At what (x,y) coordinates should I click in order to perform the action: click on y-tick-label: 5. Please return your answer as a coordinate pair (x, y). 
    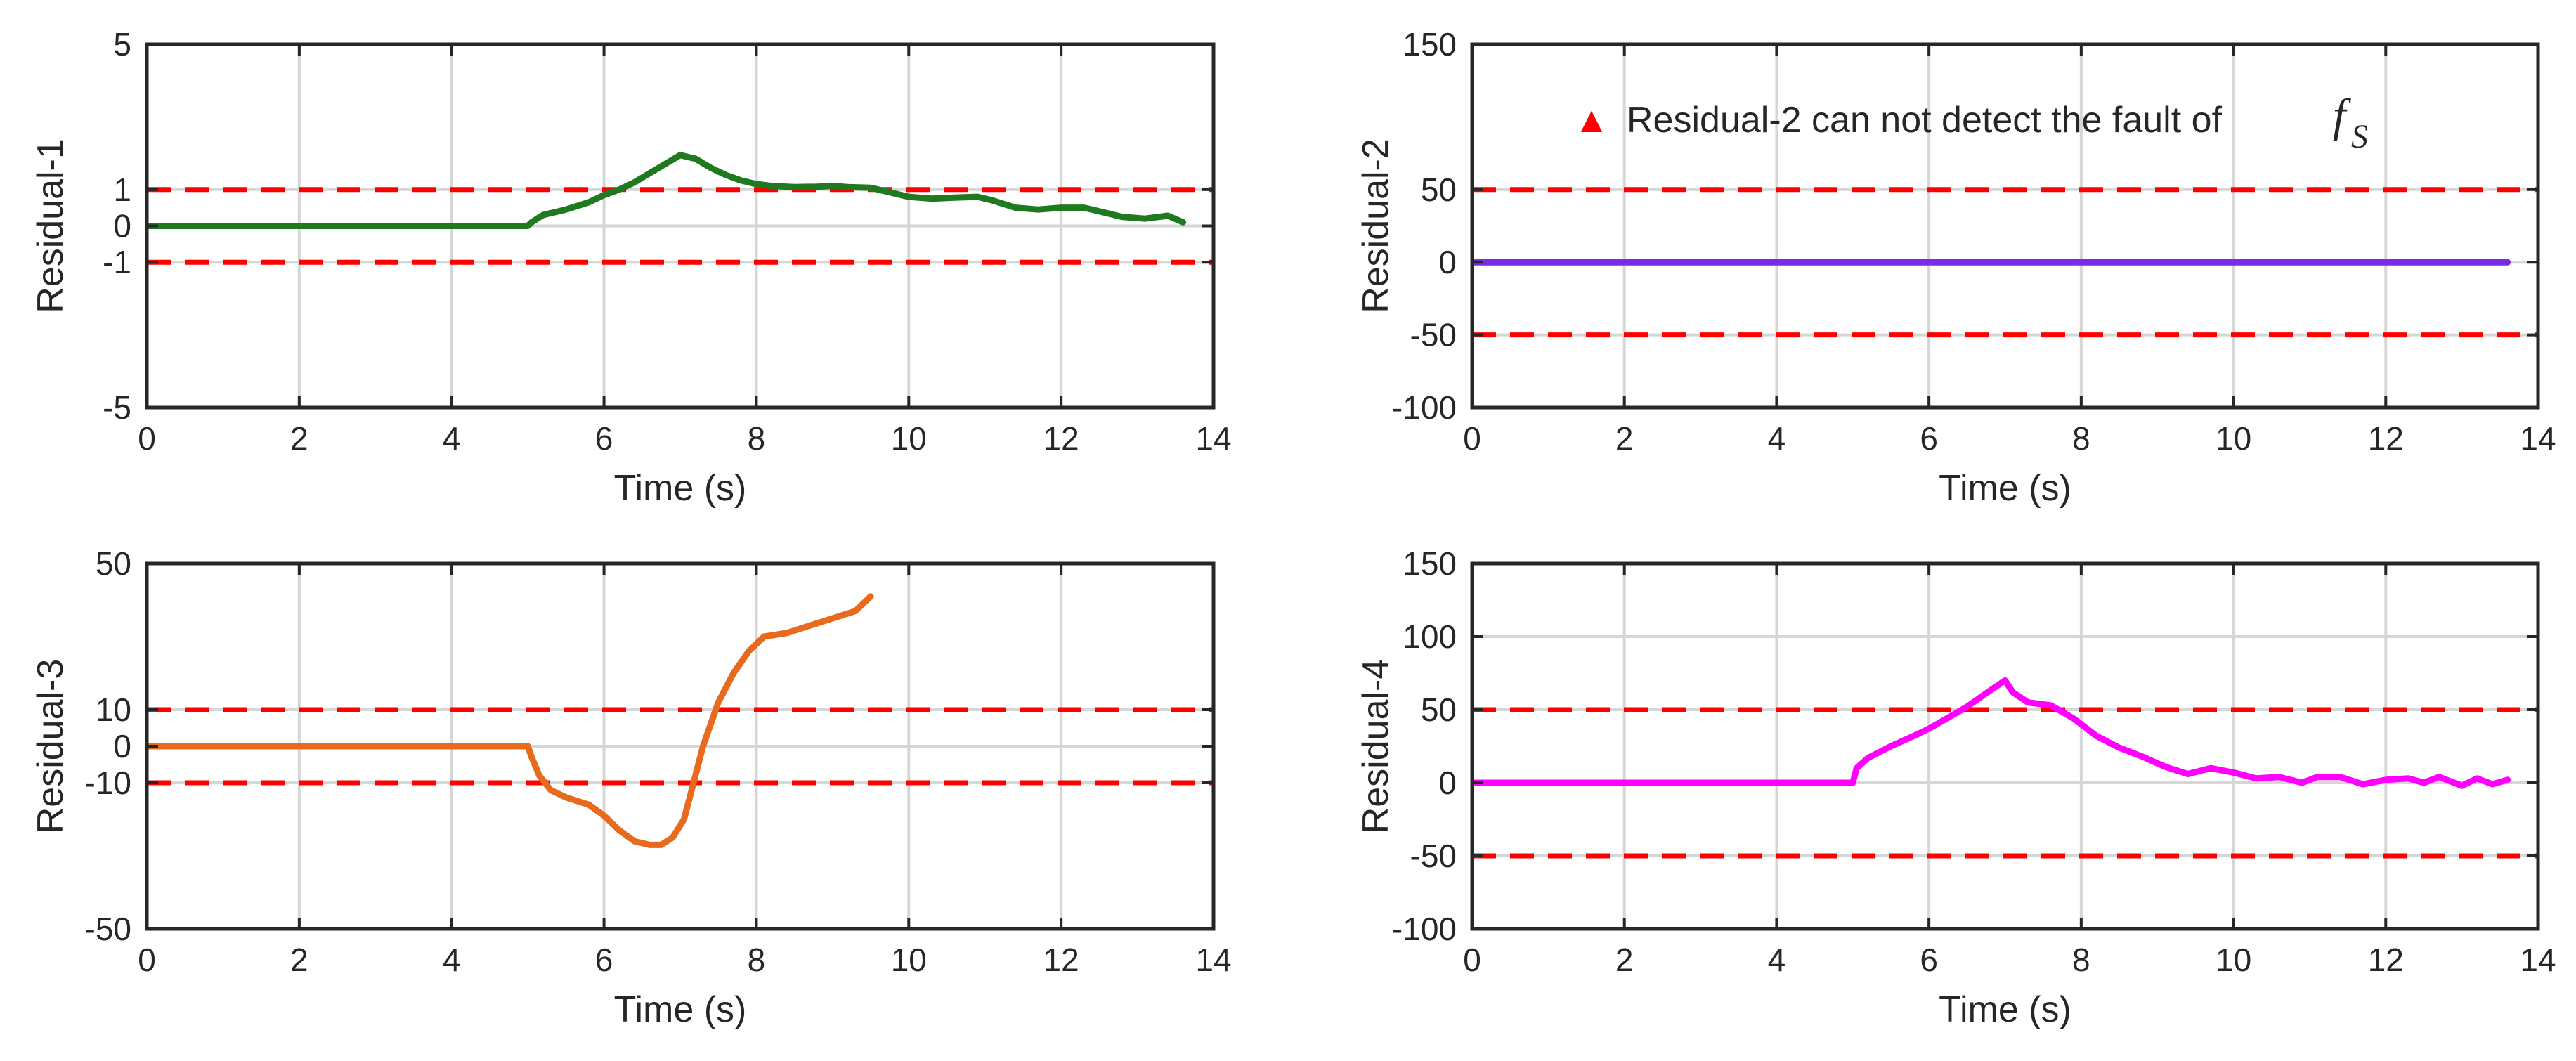
    Looking at the image, I should click on (122, 44).